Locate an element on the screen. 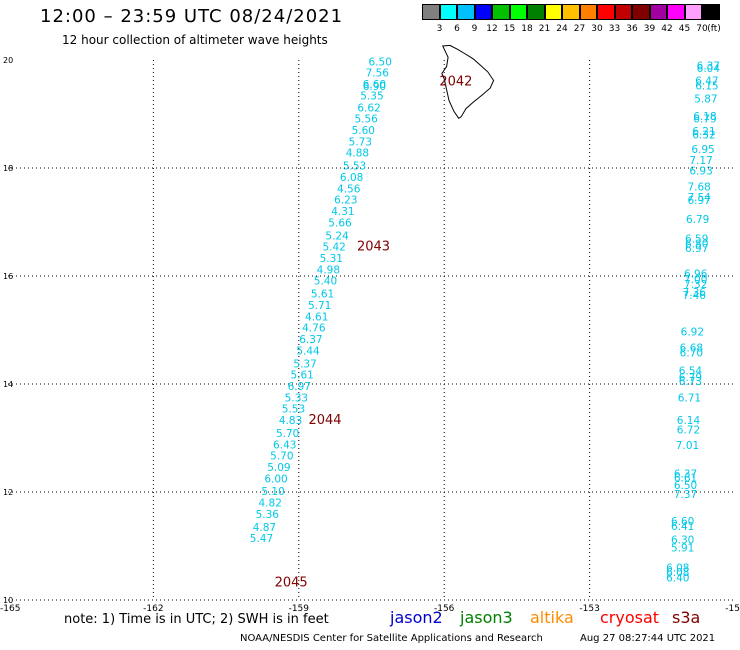 The height and width of the screenshot is (650, 740). wave-height-label: 4.83 is located at coordinates (290, 421).